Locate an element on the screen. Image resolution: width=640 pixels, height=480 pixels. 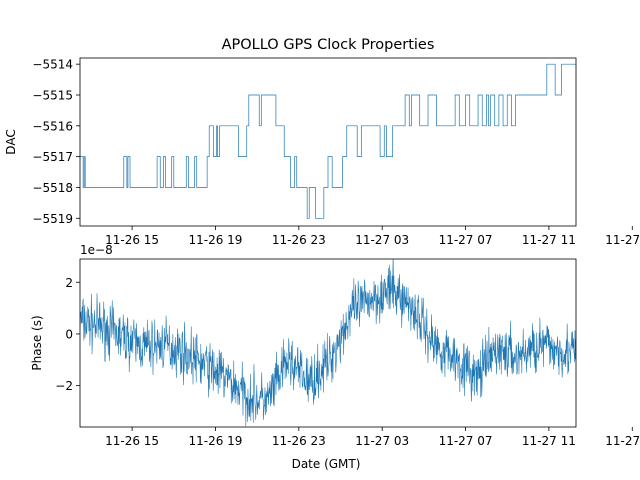
y-tick-label: −2 is located at coordinates (64, 386).